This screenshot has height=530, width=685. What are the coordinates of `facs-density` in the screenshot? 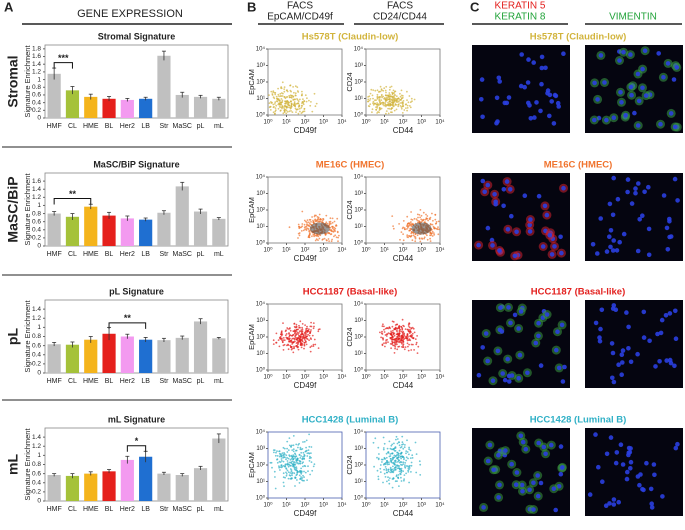 It's located at (319, 228).